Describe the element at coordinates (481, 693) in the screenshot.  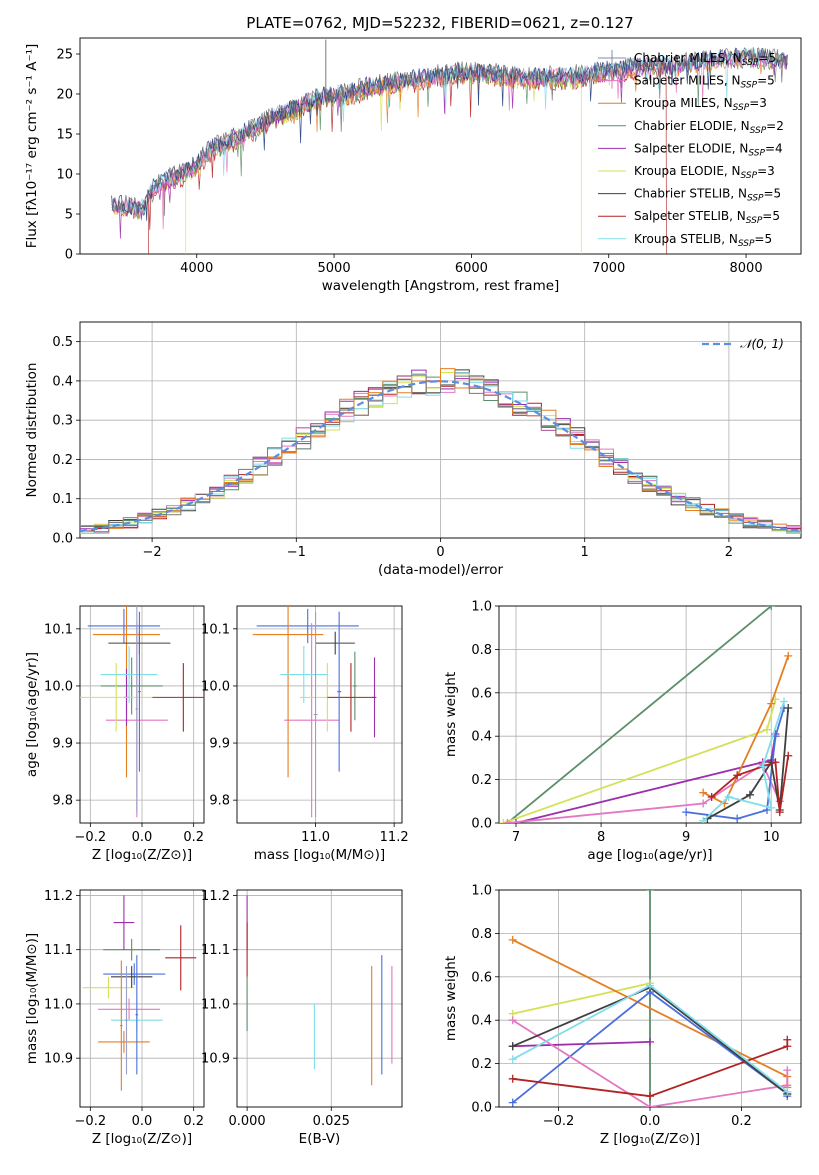
I see `y-tick-label: 0.6` at that location.